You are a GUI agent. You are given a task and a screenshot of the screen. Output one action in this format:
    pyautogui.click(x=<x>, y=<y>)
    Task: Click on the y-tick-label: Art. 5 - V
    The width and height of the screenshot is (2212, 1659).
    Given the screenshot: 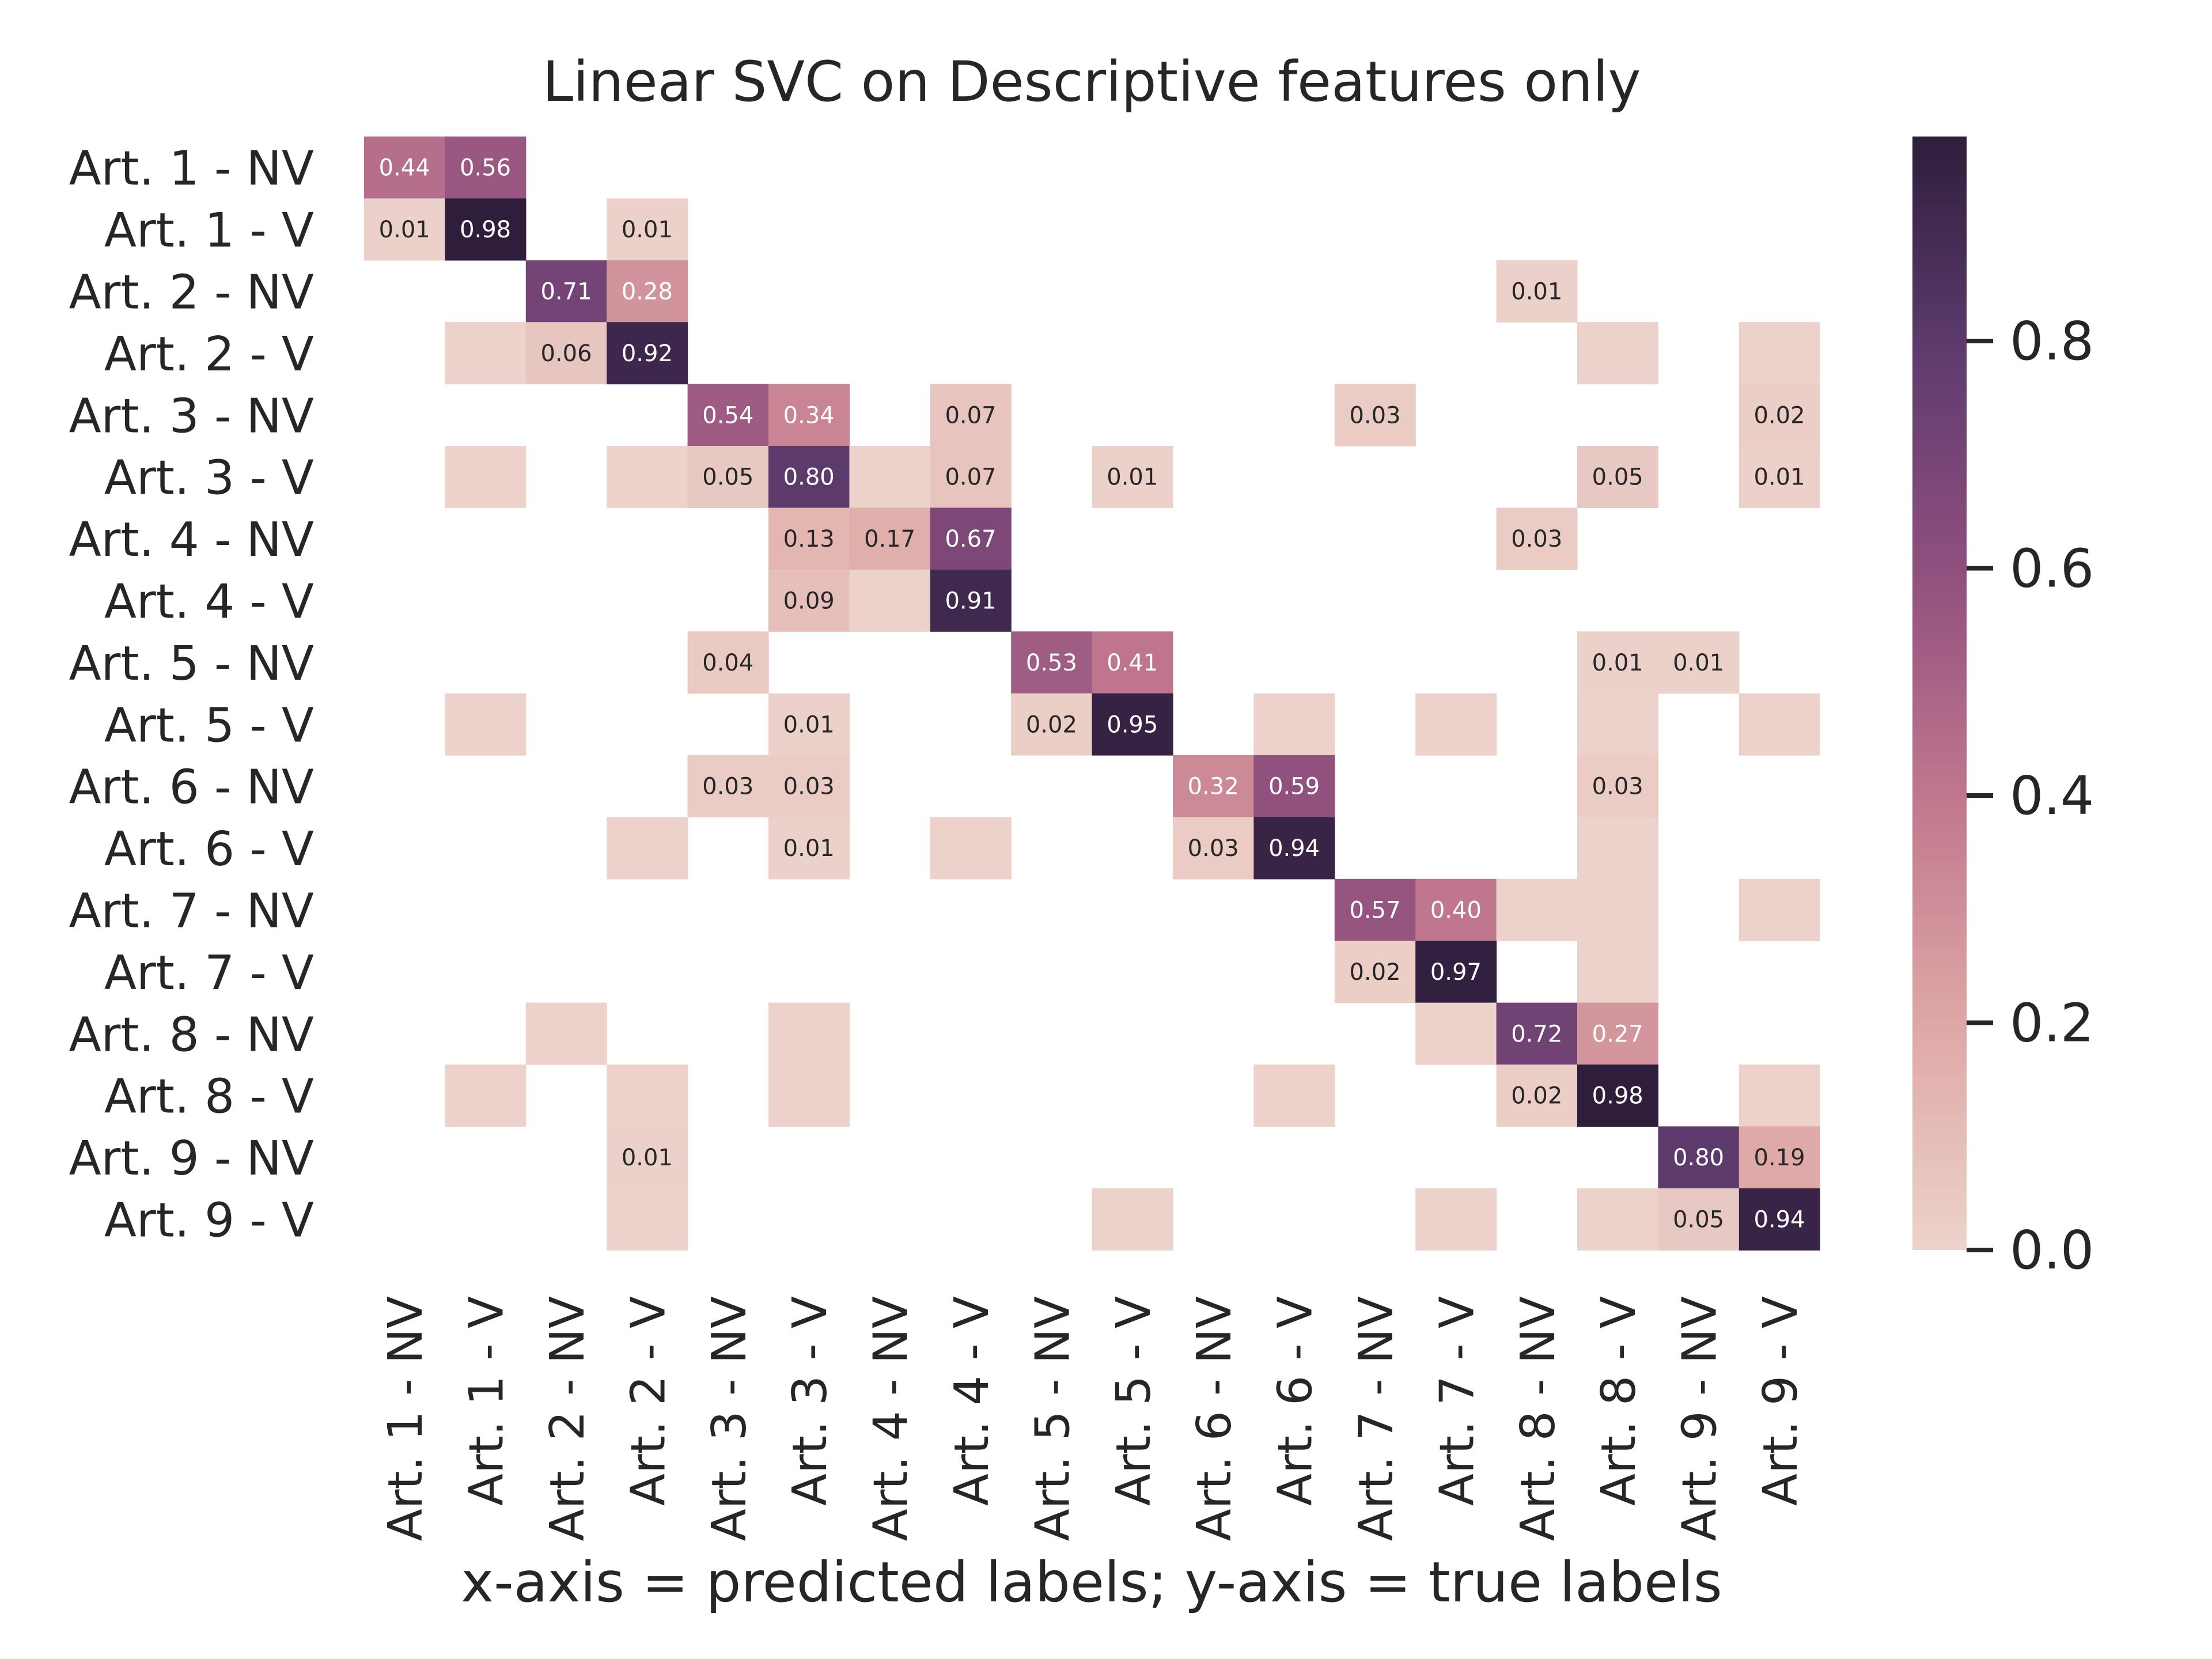 What is the action you would take?
    pyautogui.click(x=209, y=725)
    